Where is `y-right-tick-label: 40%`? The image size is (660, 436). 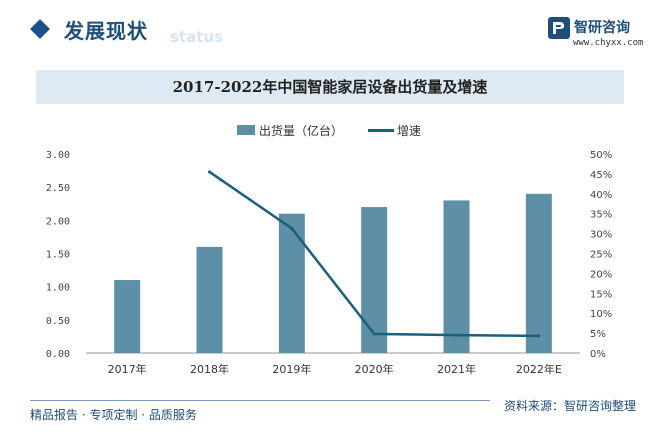 y-right-tick-label: 40% is located at coordinates (601, 195).